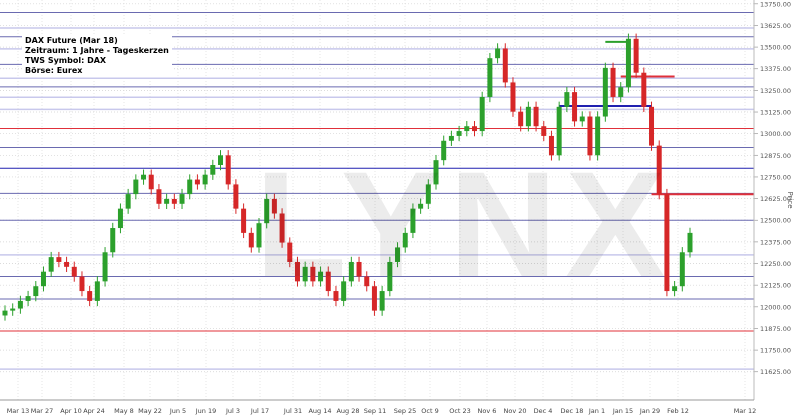 The width and height of the screenshot is (800, 420). I want to click on x-tick-label: Sep 11, so click(375, 411).